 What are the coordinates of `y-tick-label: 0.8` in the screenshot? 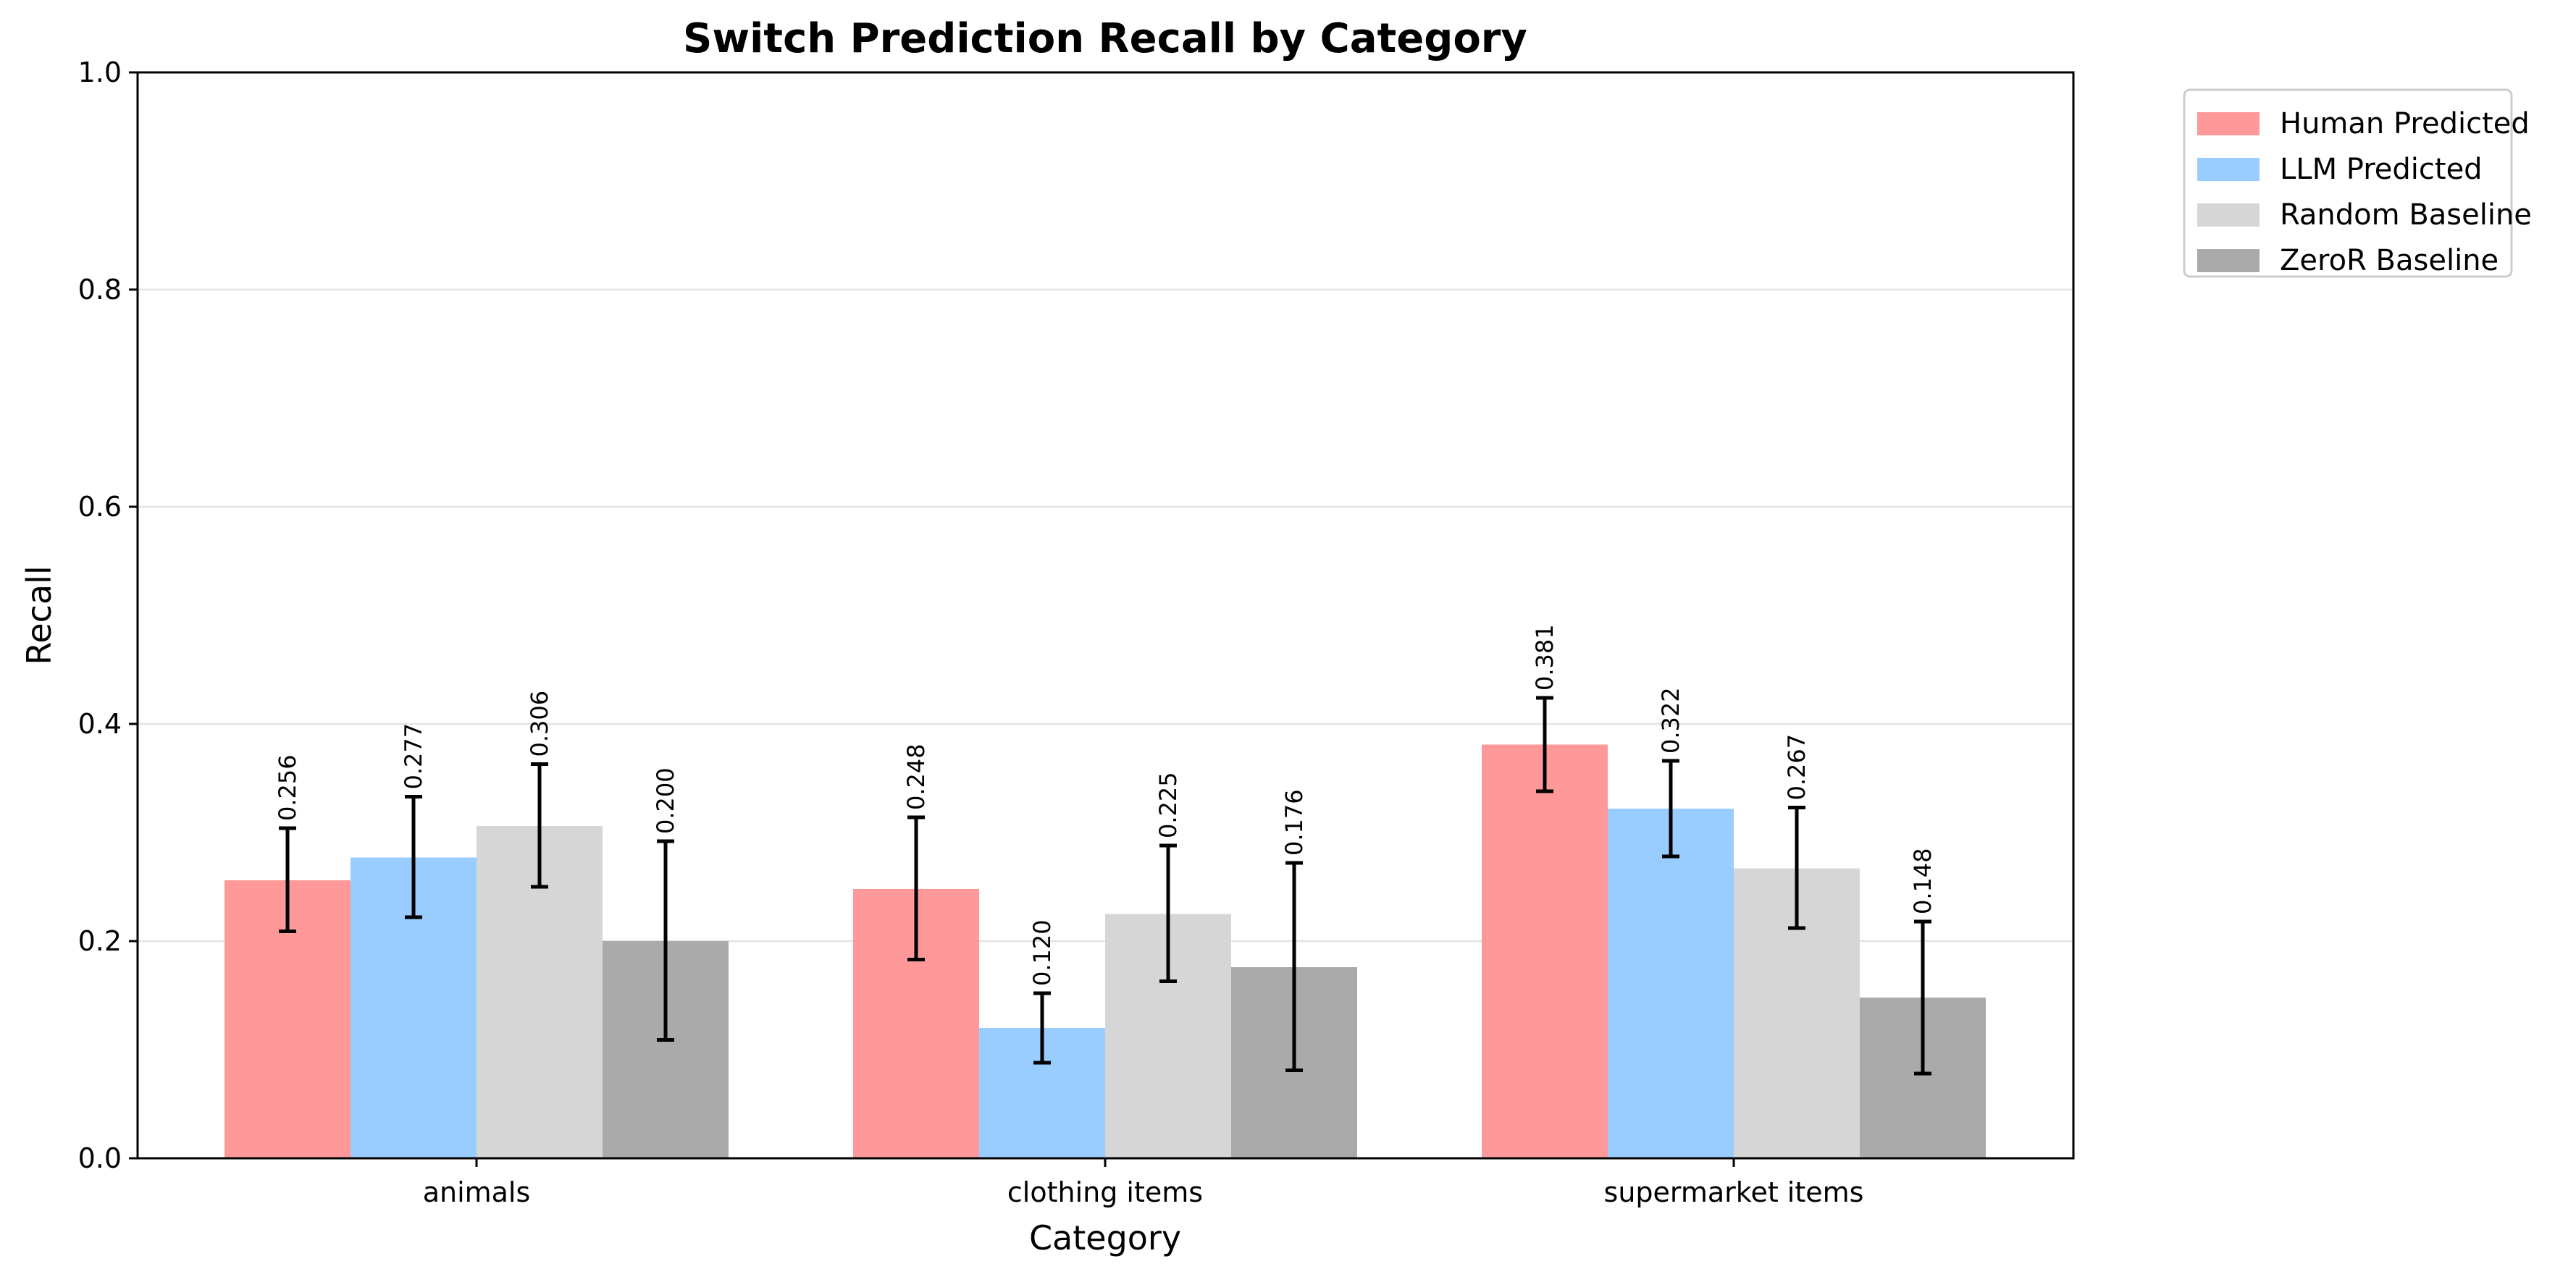 It's located at (100, 289).